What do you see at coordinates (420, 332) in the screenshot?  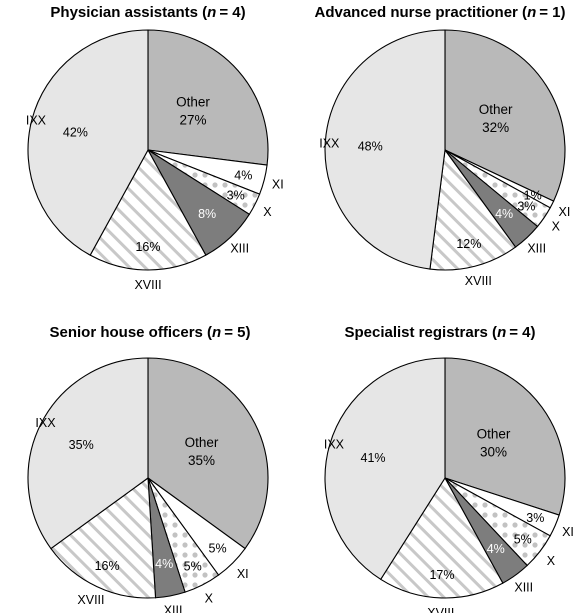 I see `chart-title-prefix: Specialist registrars (` at bounding box center [420, 332].